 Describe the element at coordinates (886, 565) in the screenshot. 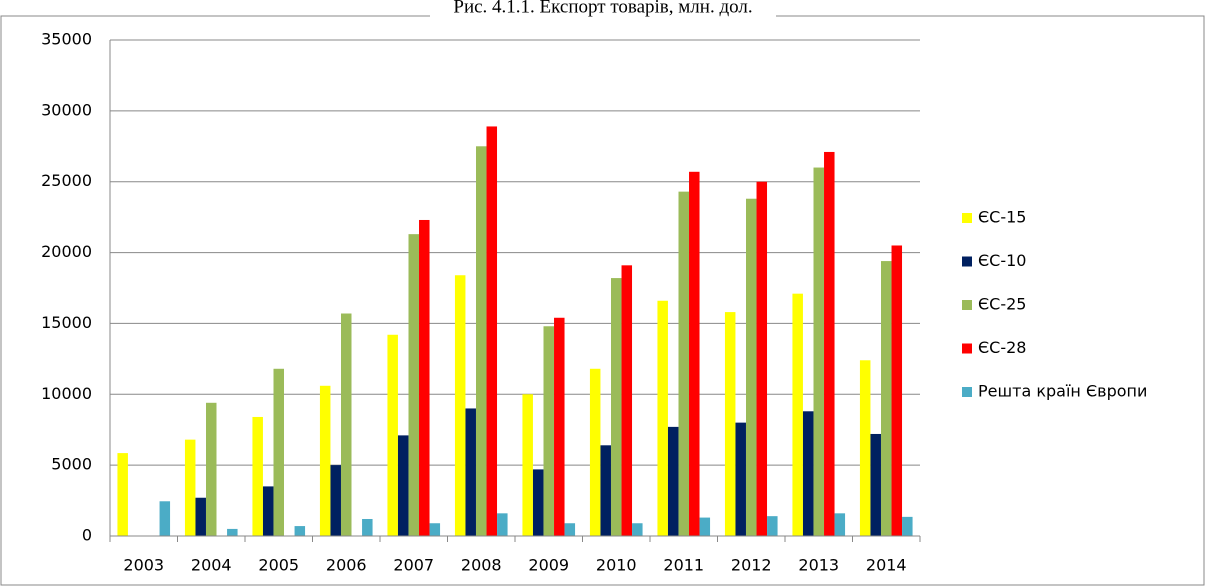

I see `x-tick-label: 2014` at that location.